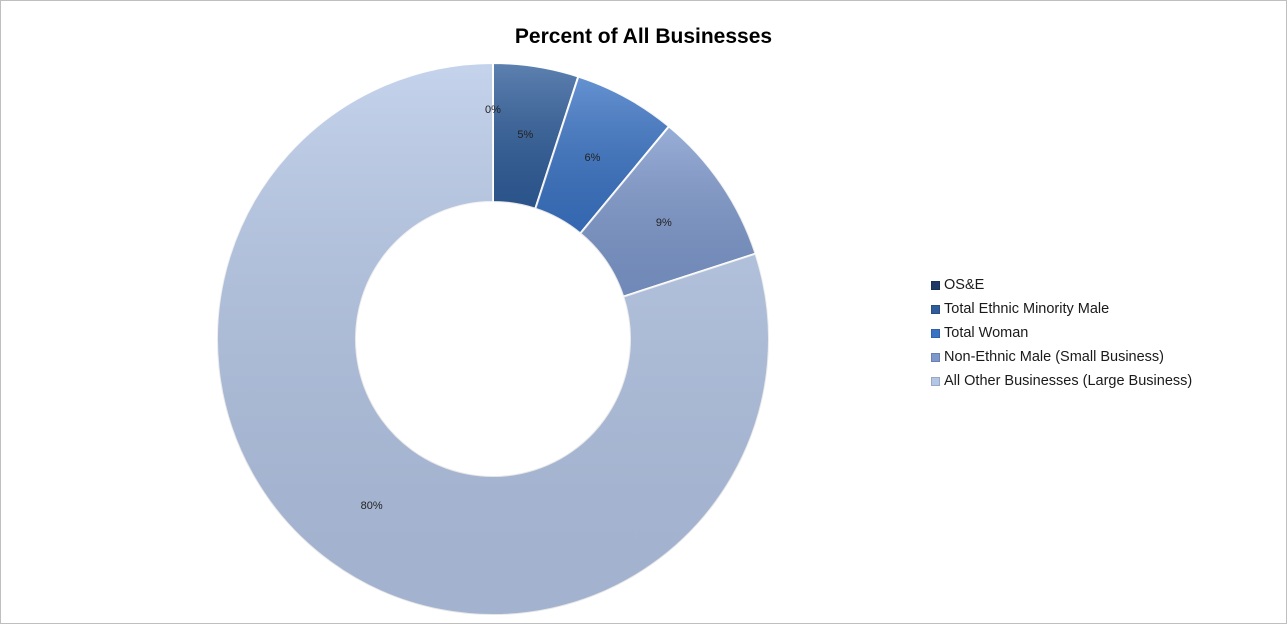 The width and height of the screenshot is (1287, 624). What do you see at coordinates (664, 223) in the screenshot?
I see `data-label: 9%` at bounding box center [664, 223].